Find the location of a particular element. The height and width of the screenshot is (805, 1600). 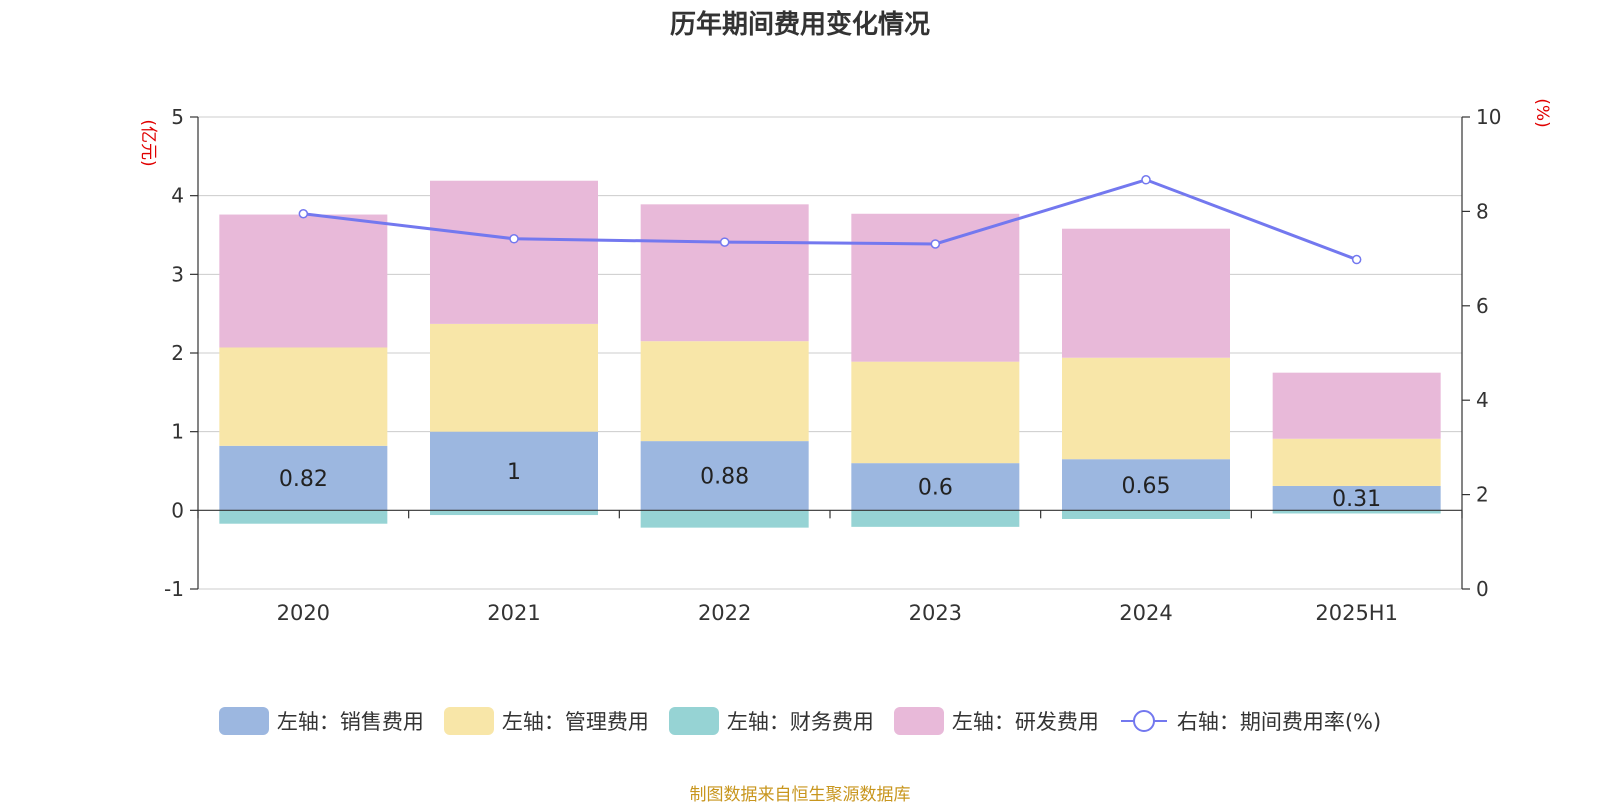

legend-item-finance: 左轴：财务费用 is located at coordinates (771, 721).